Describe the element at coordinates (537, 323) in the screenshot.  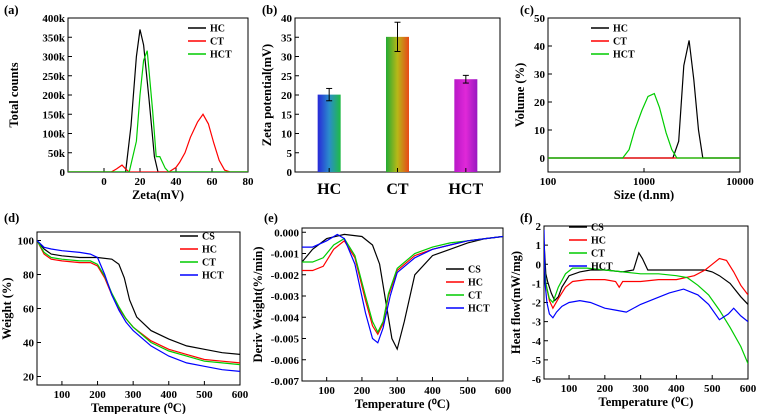
I see `y-tick-label: -3` at that location.